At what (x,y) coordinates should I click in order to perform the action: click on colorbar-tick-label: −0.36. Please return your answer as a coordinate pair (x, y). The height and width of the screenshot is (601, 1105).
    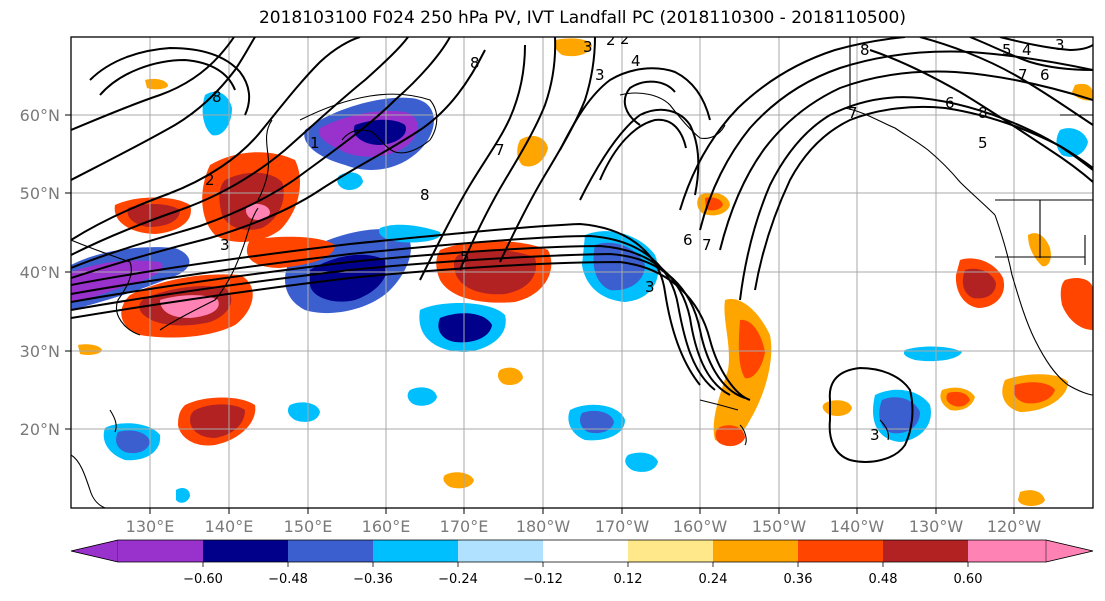
    Looking at the image, I should click on (373, 579).